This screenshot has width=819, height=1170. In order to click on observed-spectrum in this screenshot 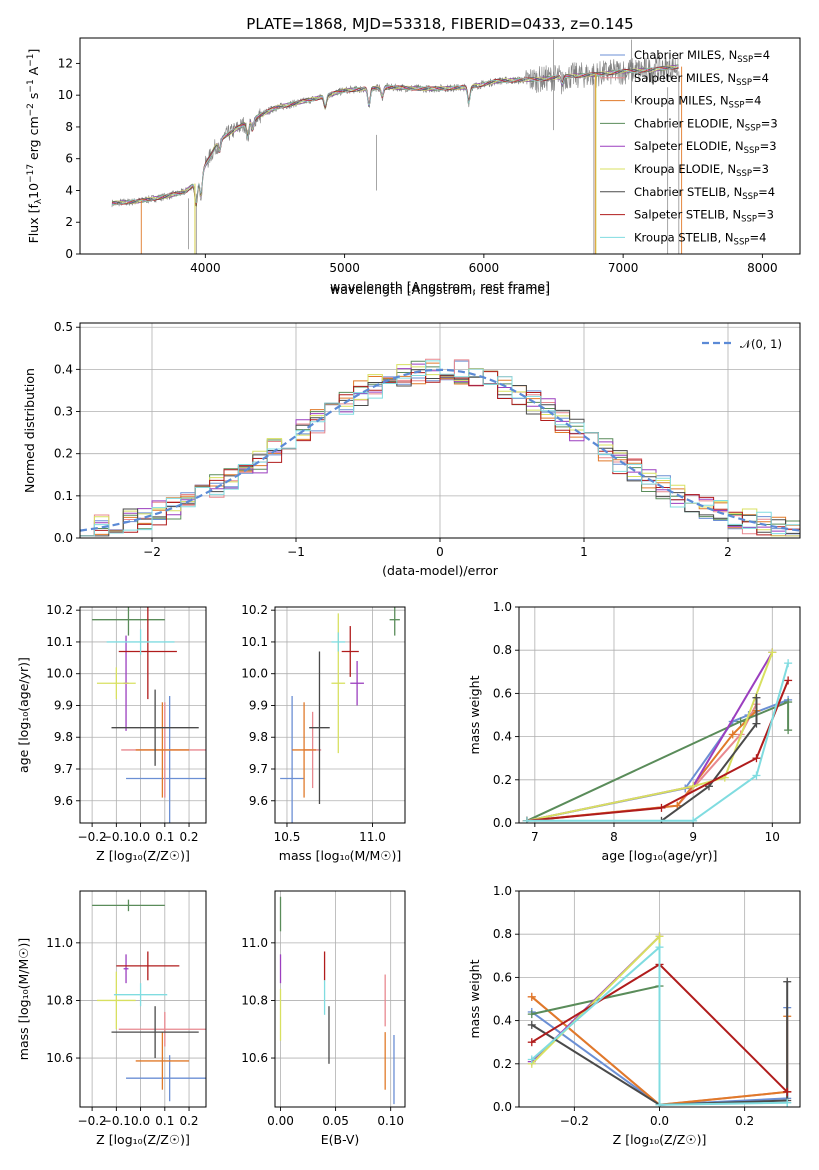, I will do `click(395, 130)`.